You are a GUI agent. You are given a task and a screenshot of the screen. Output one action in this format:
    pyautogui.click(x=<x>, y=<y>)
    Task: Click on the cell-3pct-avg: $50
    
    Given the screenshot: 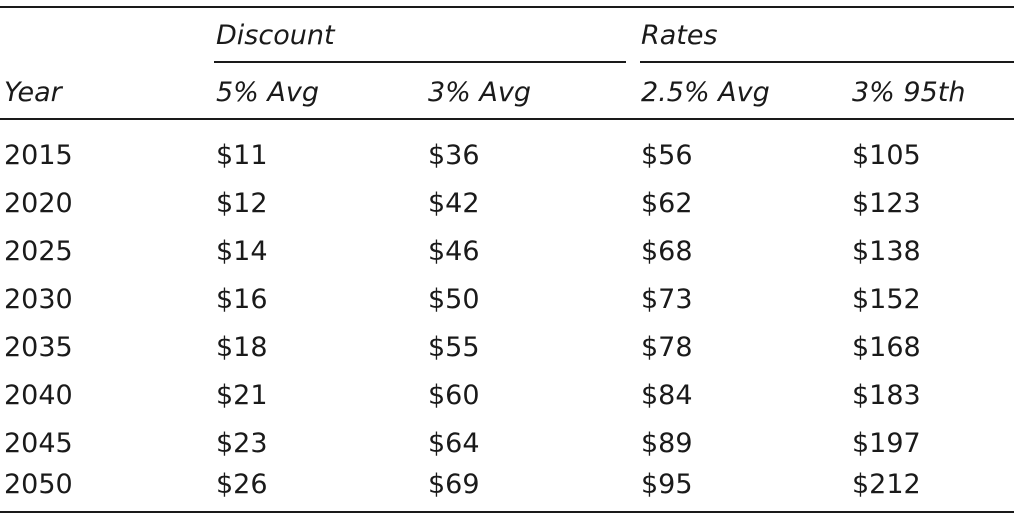 What is the action you would take?
    pyautogui.click(x=454, y=299)
    